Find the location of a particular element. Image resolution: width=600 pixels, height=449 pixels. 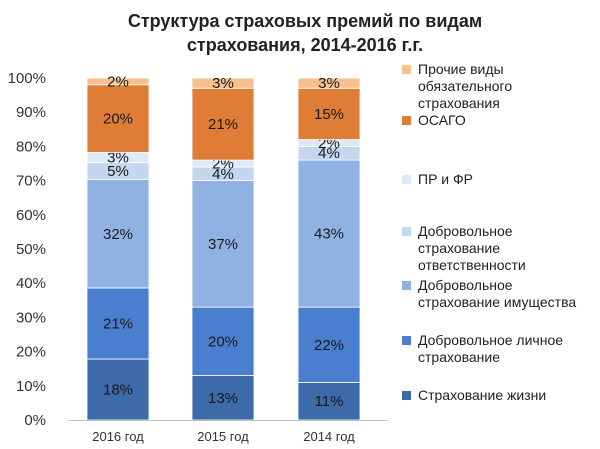

data-label: 2% is located at coordinates (118, 81).